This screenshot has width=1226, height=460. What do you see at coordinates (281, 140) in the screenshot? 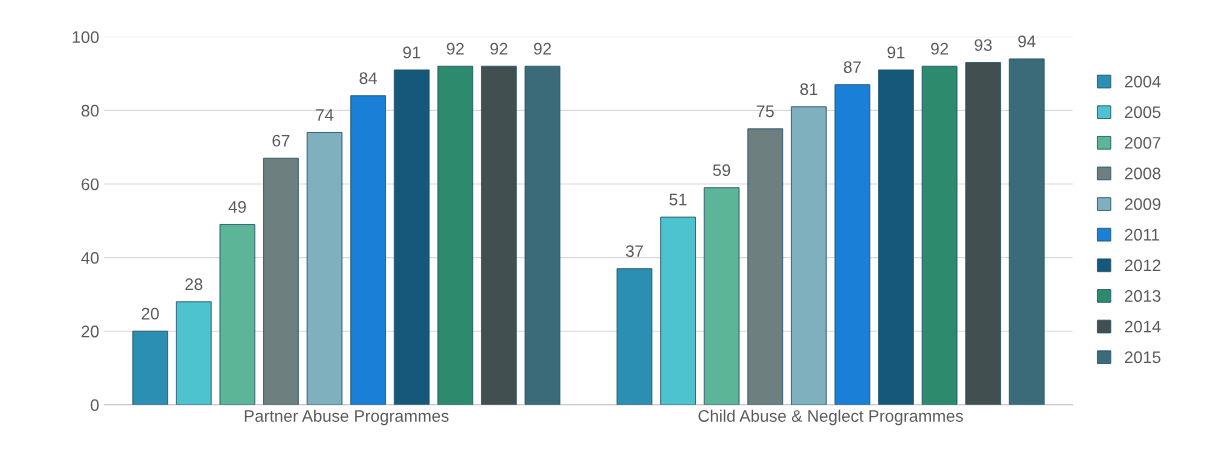
I see `data-label: 67` at bounding box center [281, 140].